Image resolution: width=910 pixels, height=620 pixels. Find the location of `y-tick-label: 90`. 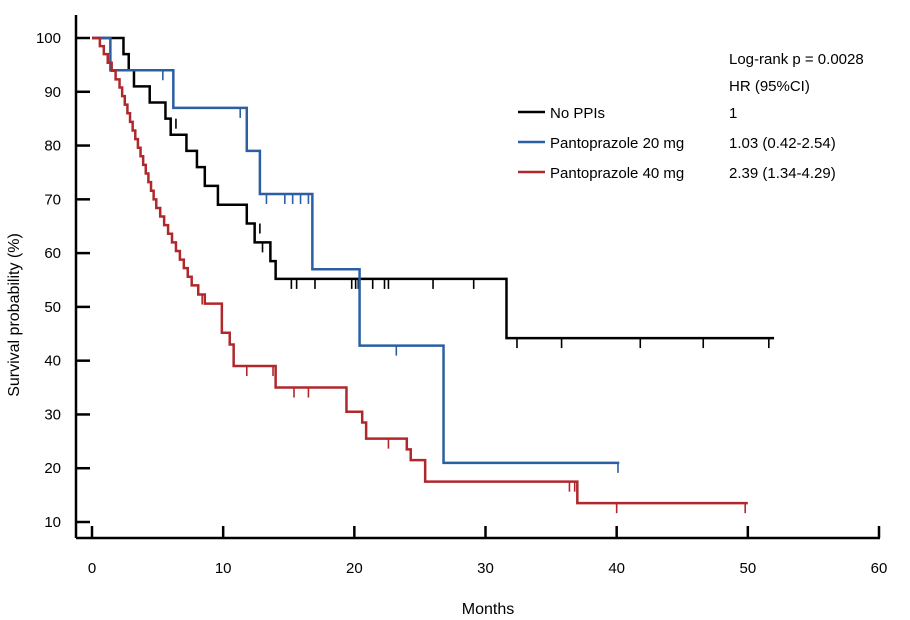

y-tick-label: 90 is located at coordinates (52, 92).